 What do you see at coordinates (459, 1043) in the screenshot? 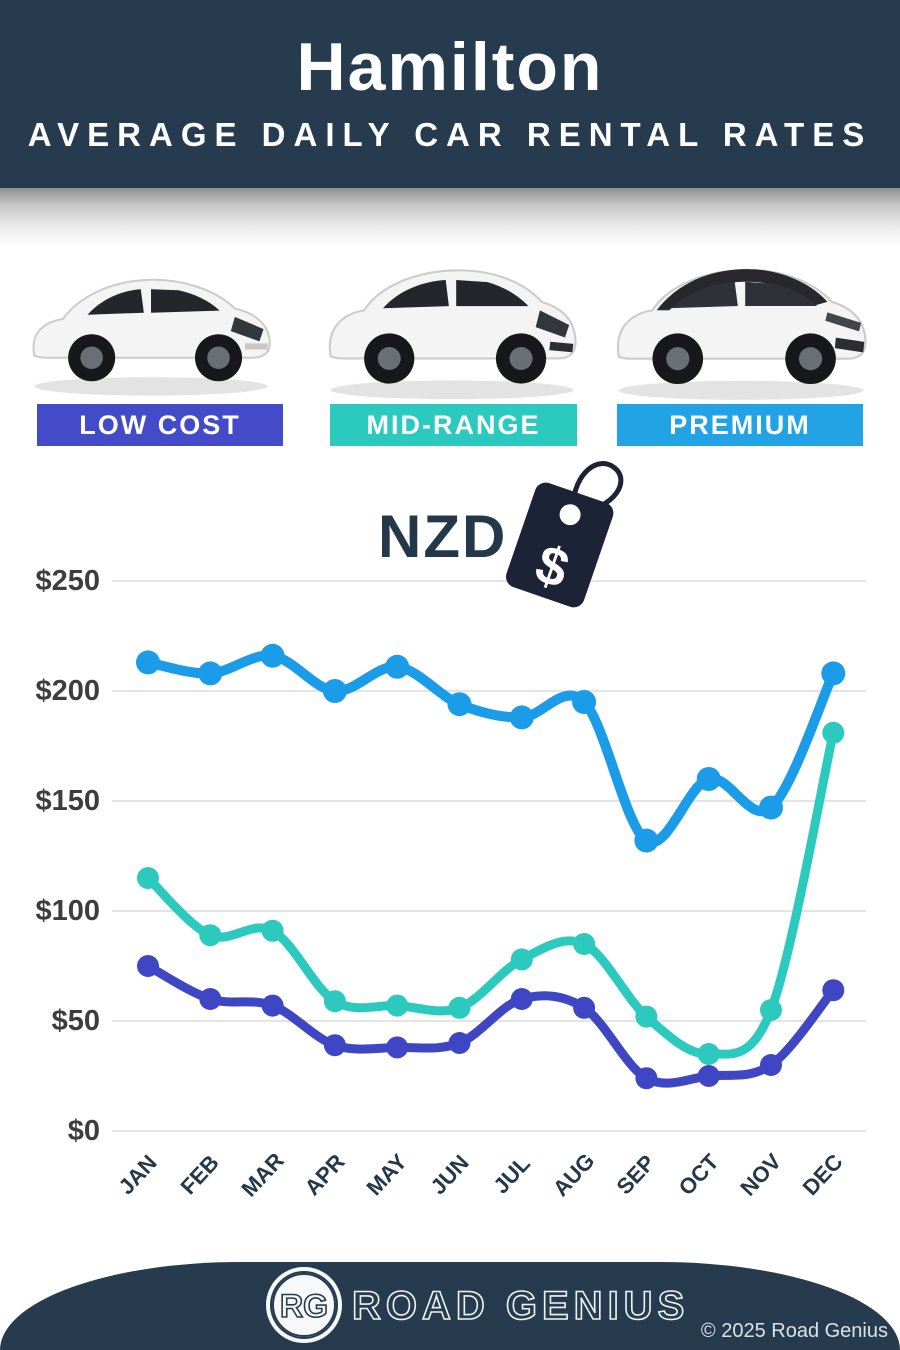
I see `point-low-cost-jun` at bounding box center [459, 1043].